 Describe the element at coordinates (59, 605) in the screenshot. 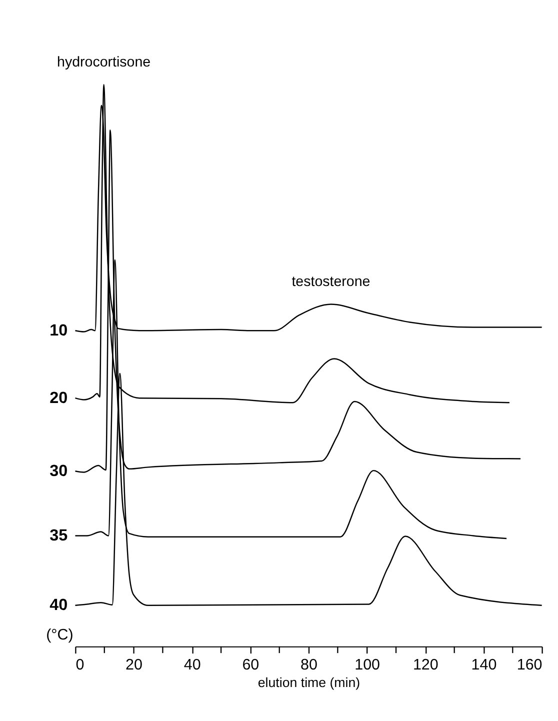

I see `series-label: 40` at that location.